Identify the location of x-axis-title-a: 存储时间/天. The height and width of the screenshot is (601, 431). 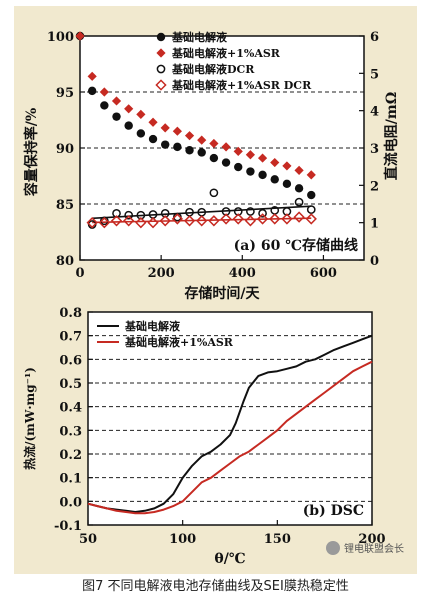
(222, 293).